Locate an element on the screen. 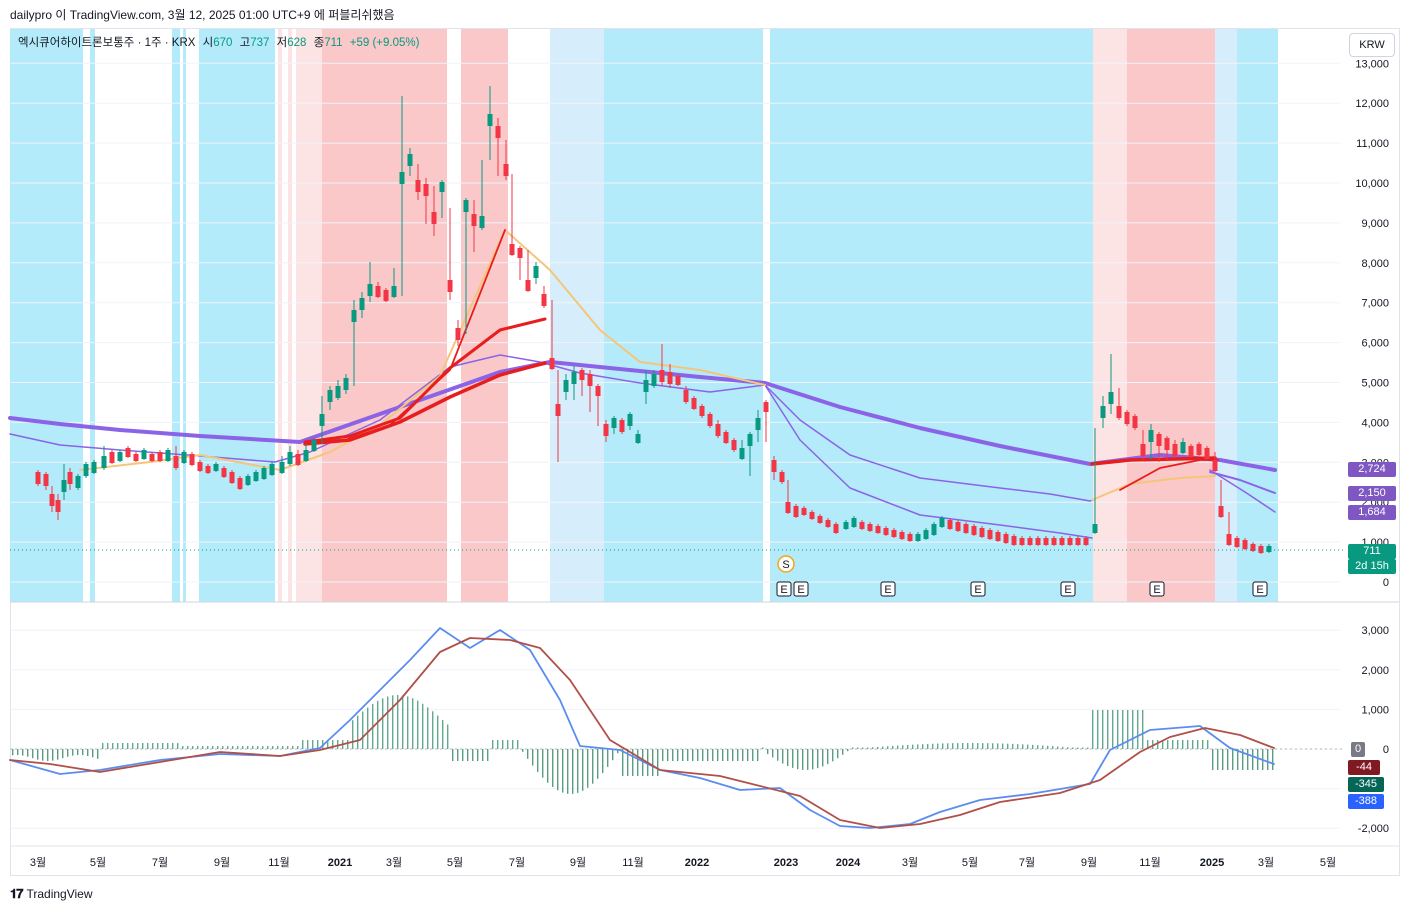 The image size is (1410, 912). earnings-marker is located at coordinates (1068, 589).